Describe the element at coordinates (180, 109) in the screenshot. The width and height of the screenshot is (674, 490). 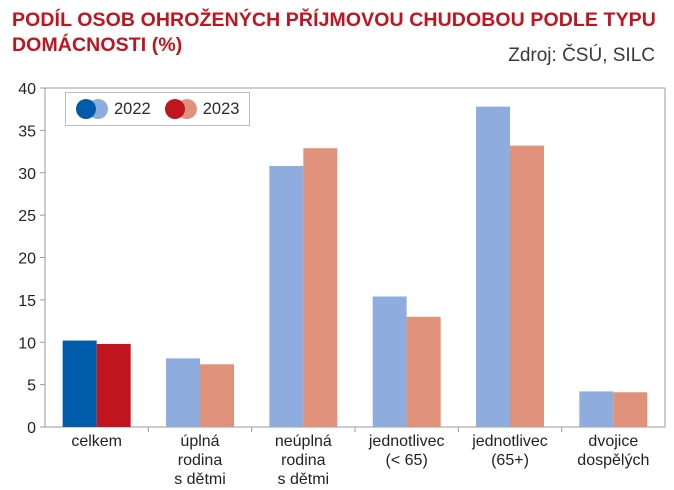
I see `legend-swatch-2023` at that location.